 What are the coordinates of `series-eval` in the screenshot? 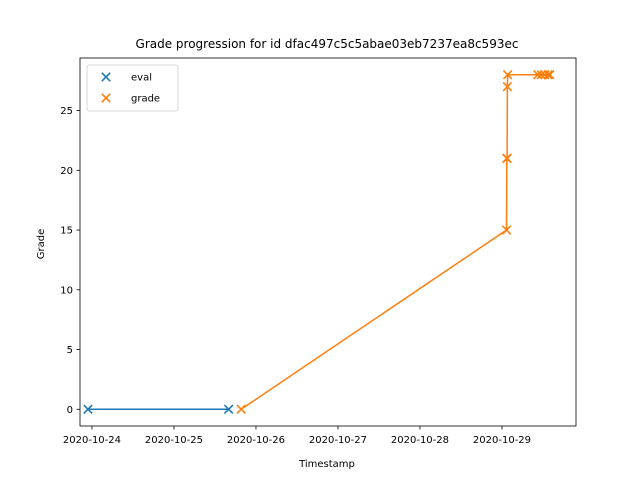 It's located at (158, 409).